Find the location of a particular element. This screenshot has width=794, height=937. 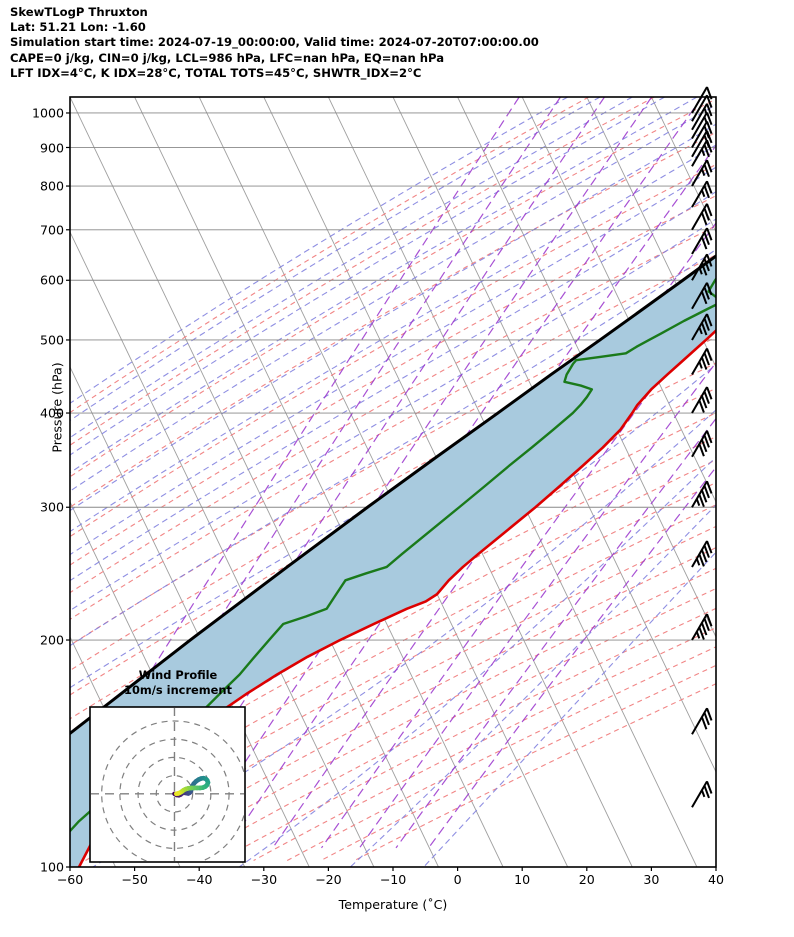

x-tick-label: −30 is located at coordinates (264, 879).